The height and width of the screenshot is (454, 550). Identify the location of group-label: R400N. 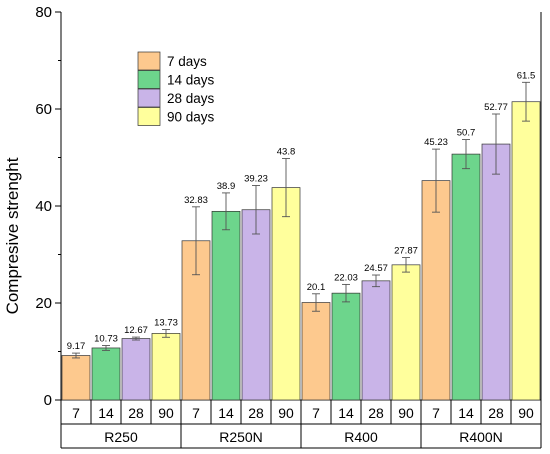
(481, 437).